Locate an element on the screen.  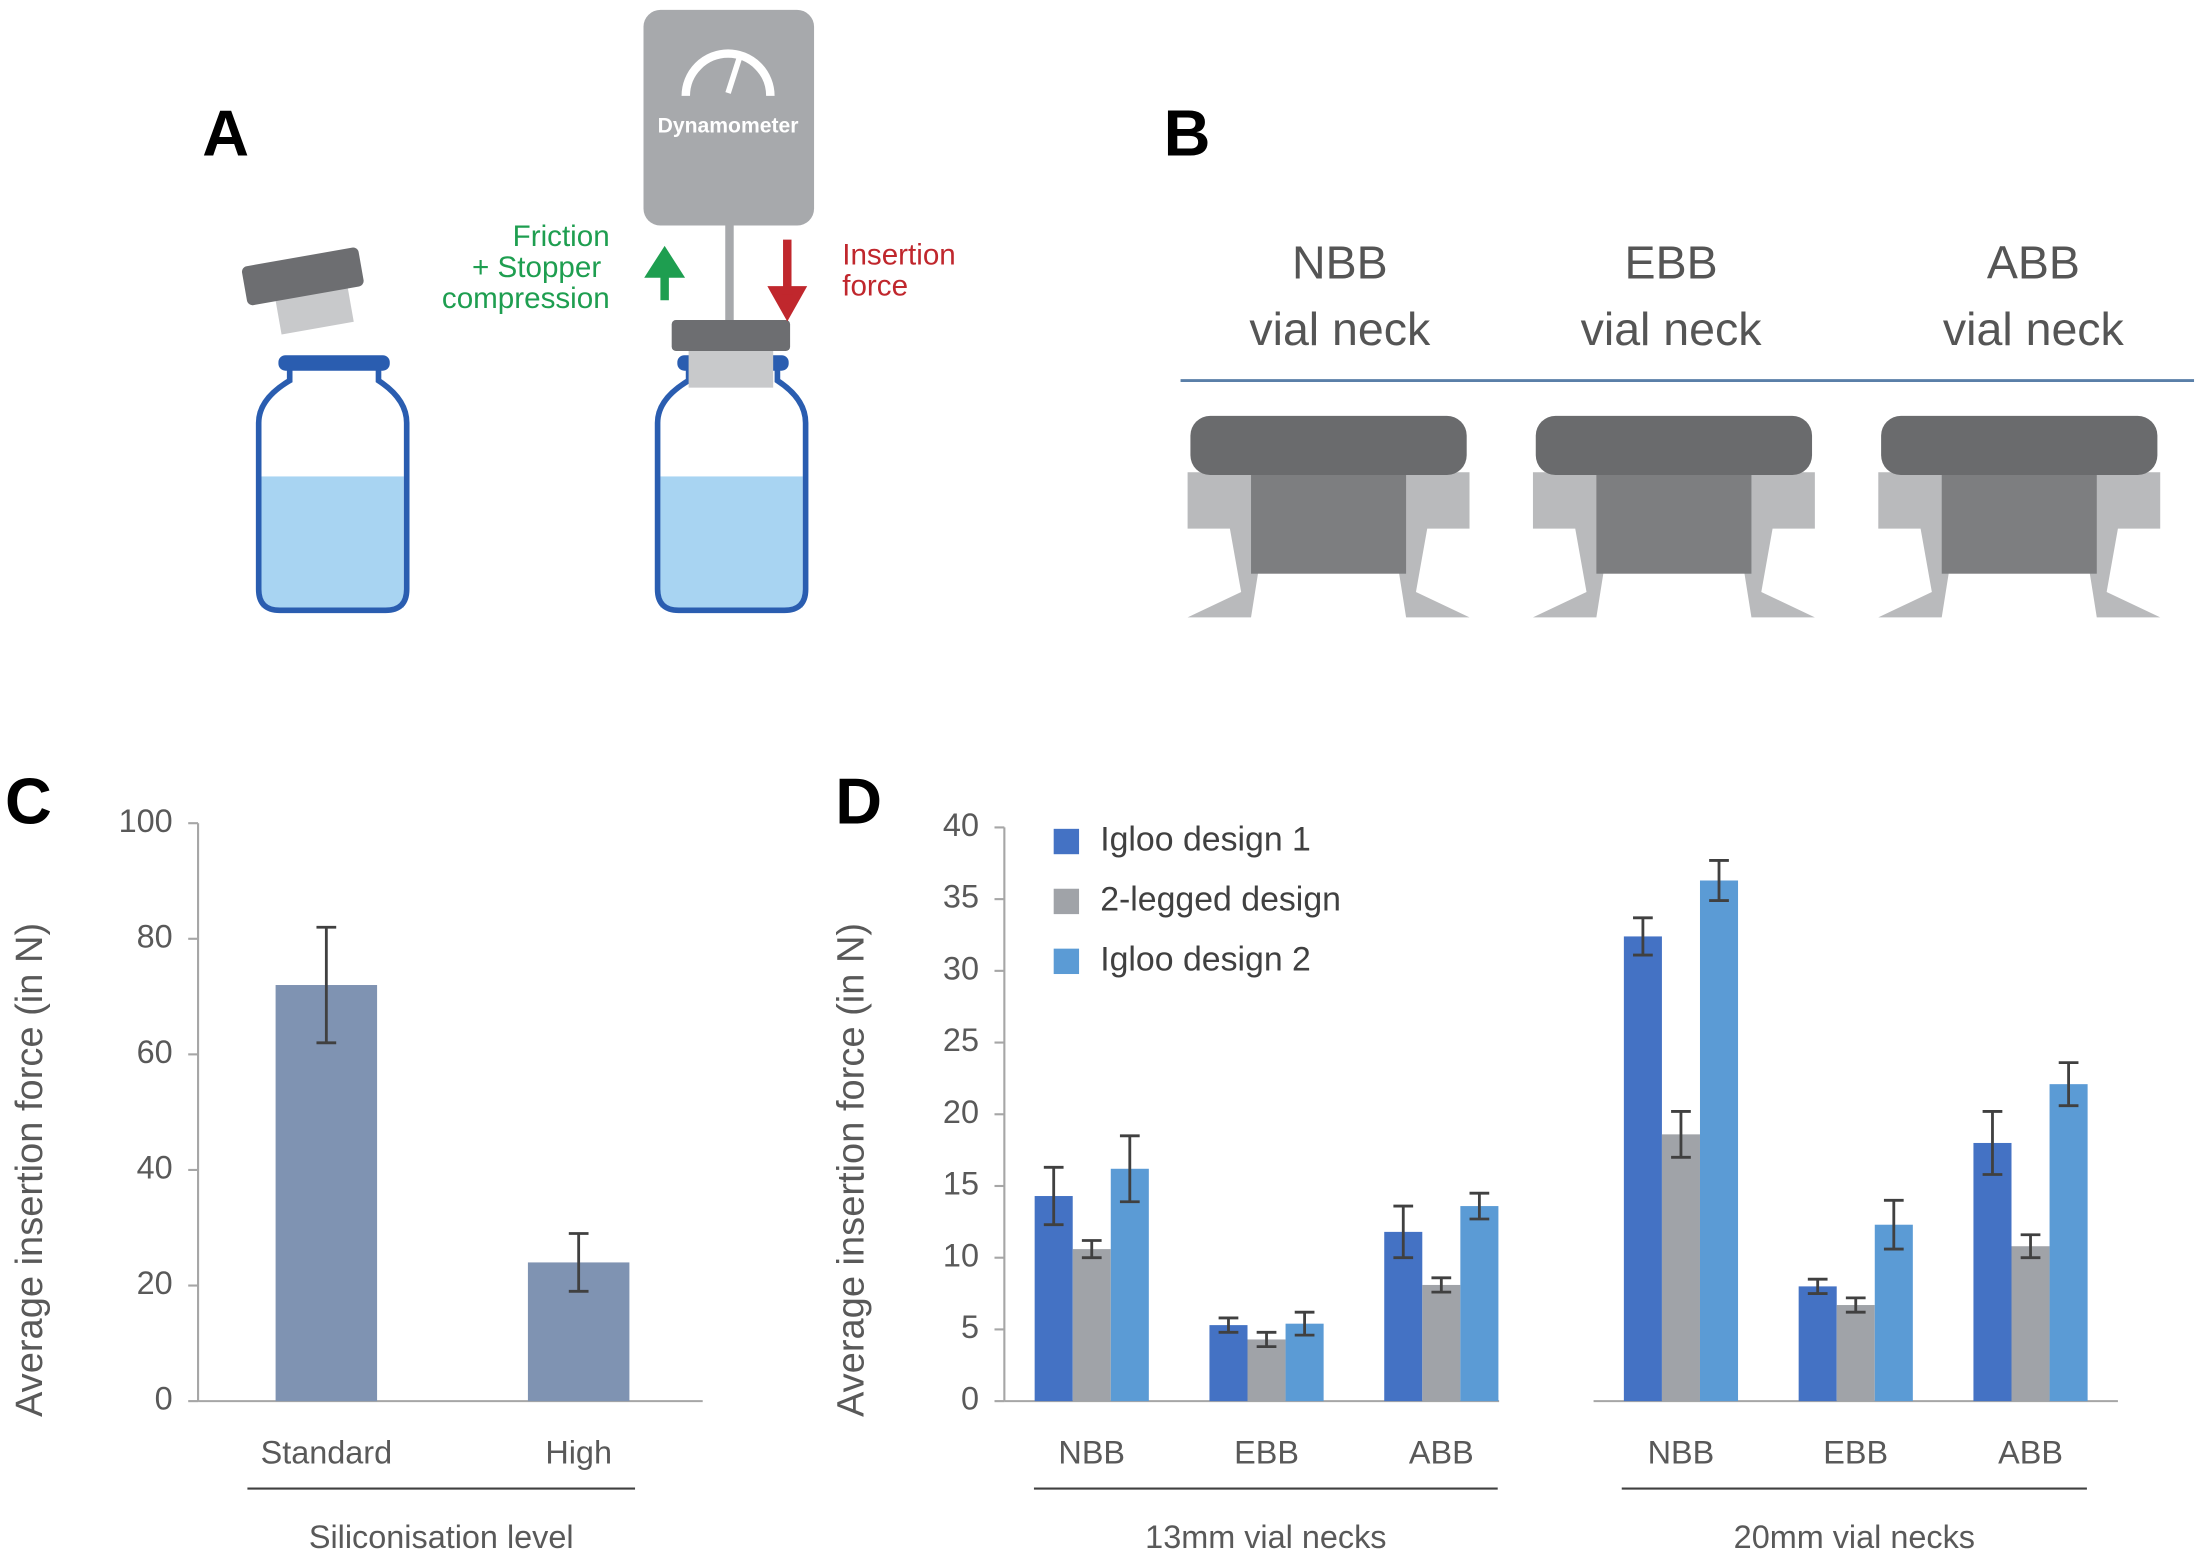
neck-title: NBB is located at coordinates (1340, 263).